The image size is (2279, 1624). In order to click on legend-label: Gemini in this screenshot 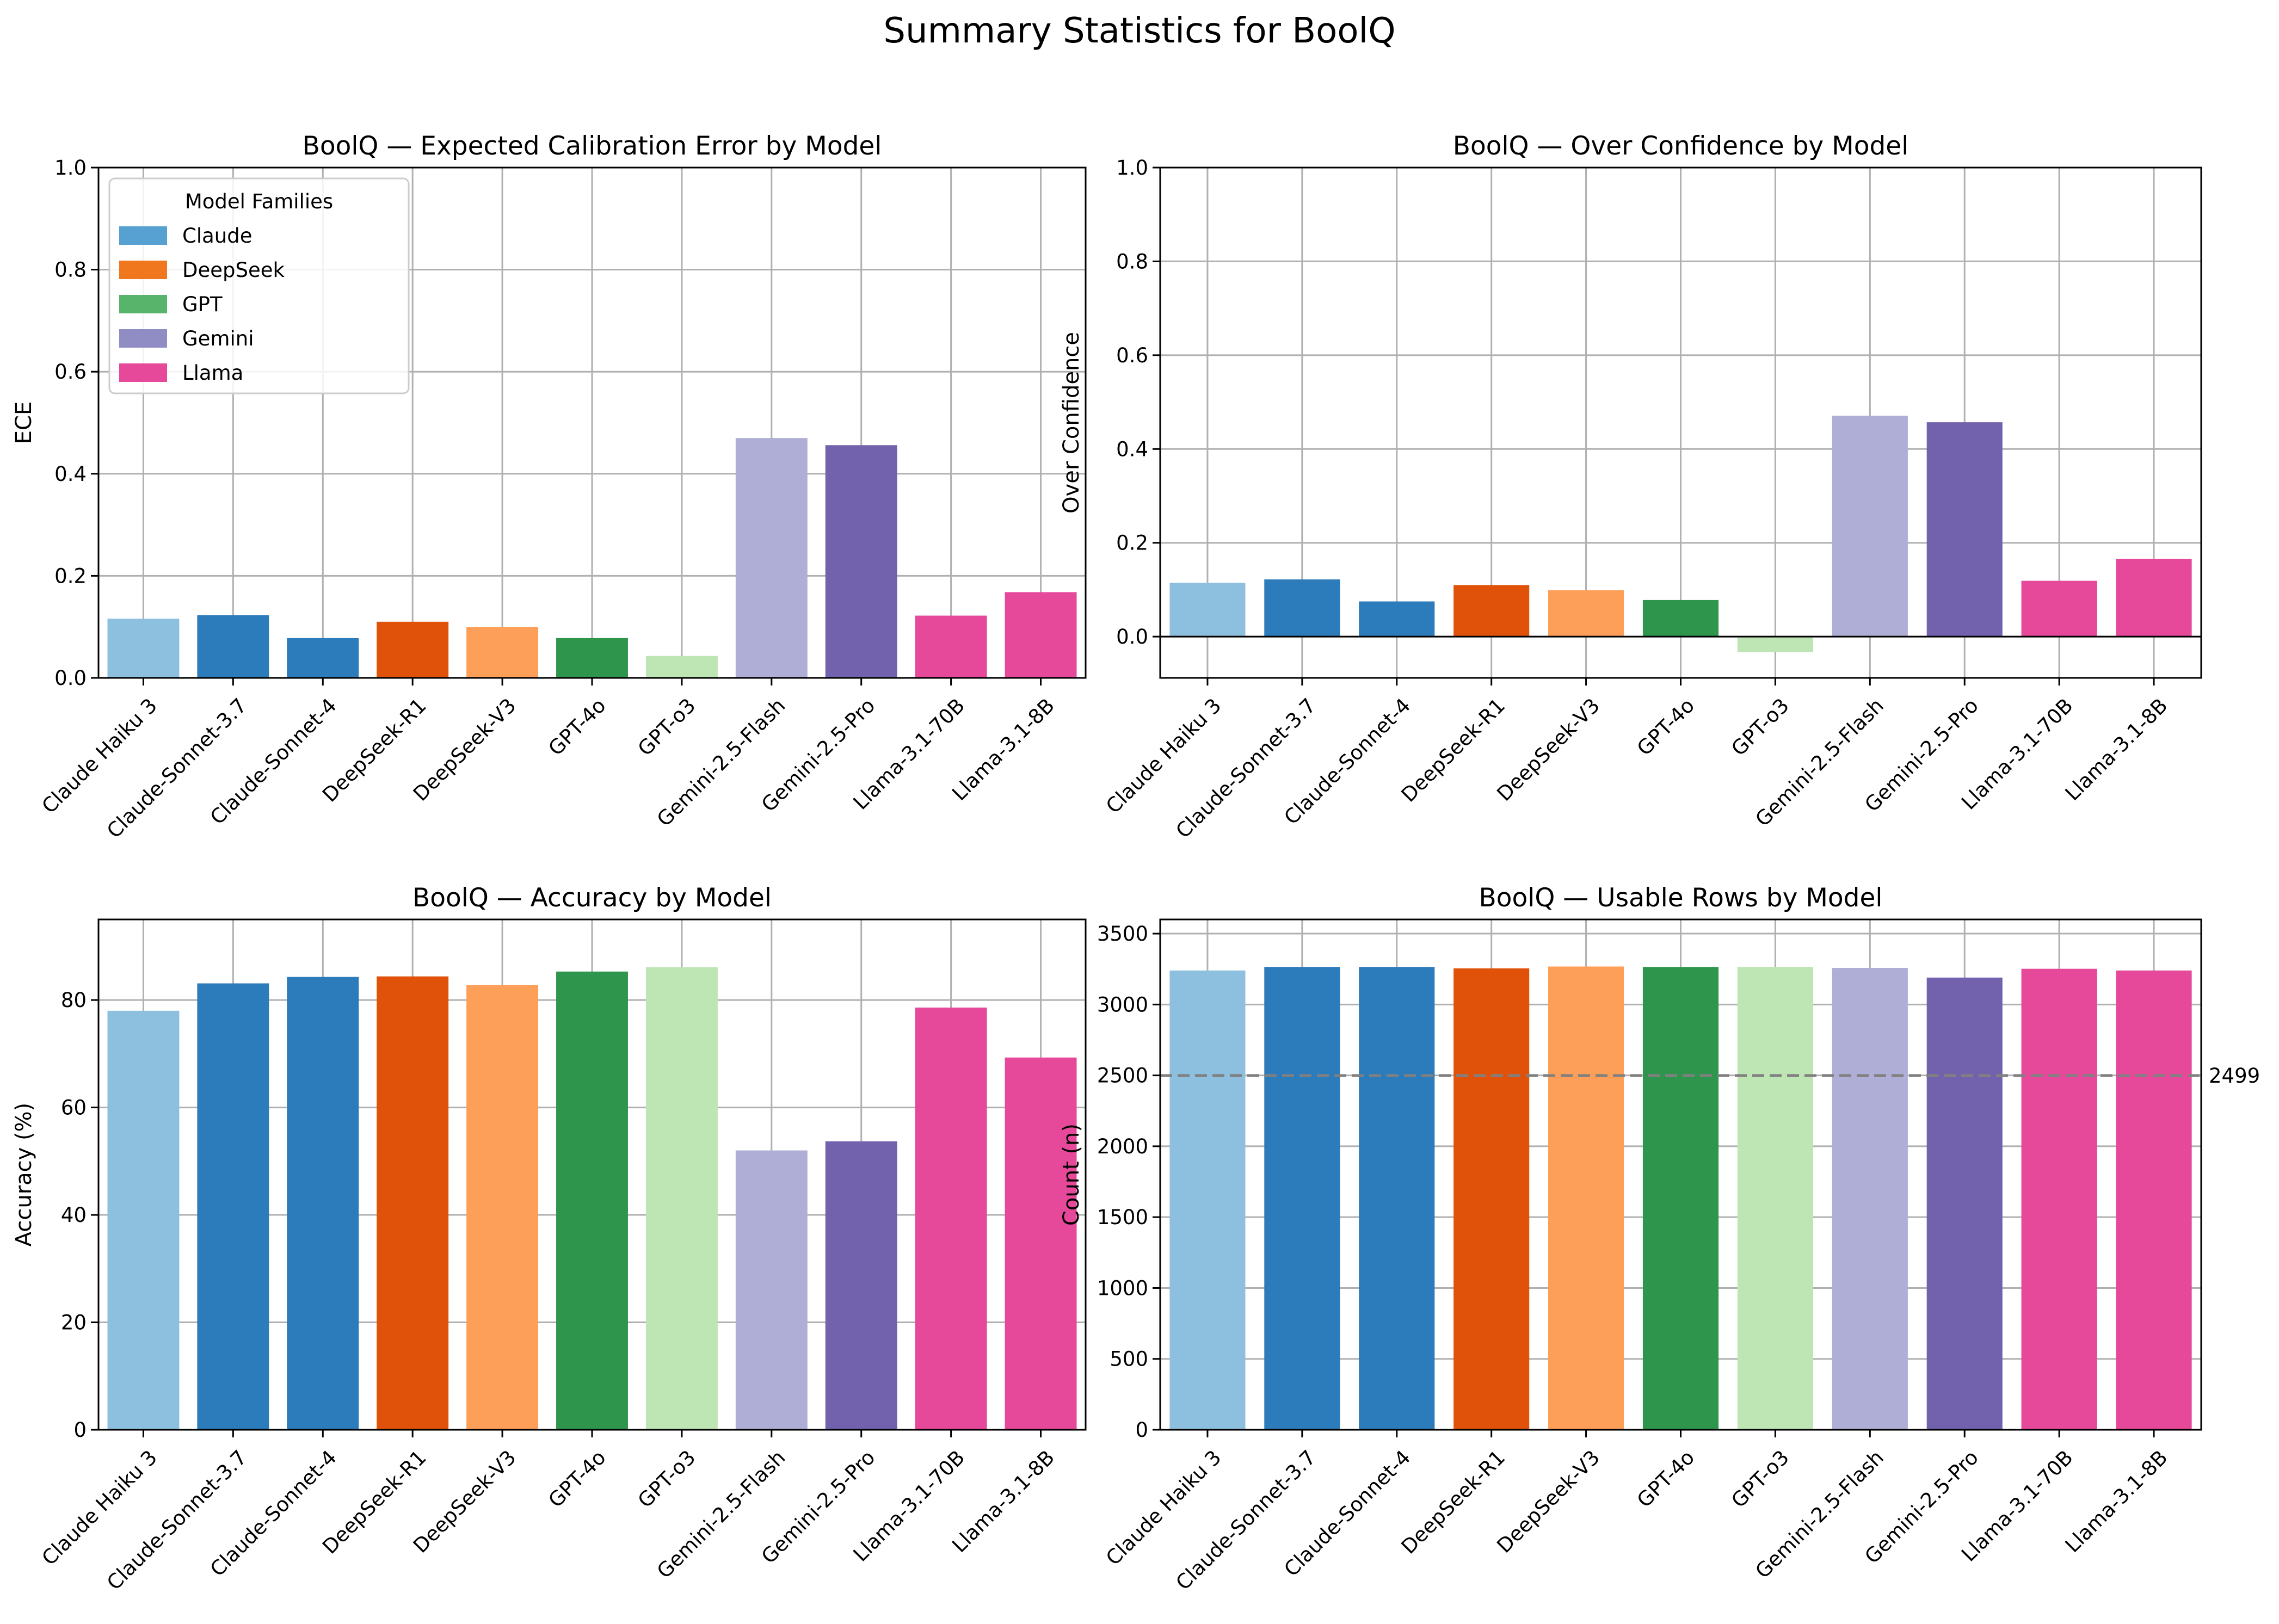, I will do `click(218, 339)`.